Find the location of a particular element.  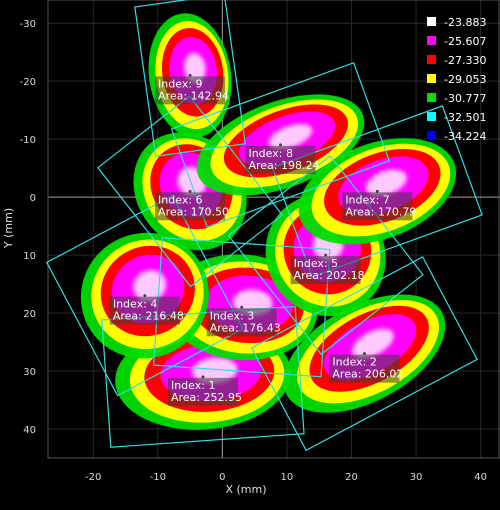

y-tick-label: 0 is located at coordinates (33, 198).